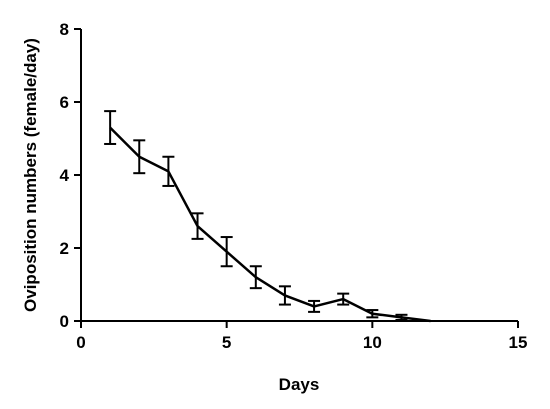 The image size is (550, 409). What do you see at coordinates (64, 321) in the screenshot?
I see `y-tick-label: 0` at bounding box center [64, 321].